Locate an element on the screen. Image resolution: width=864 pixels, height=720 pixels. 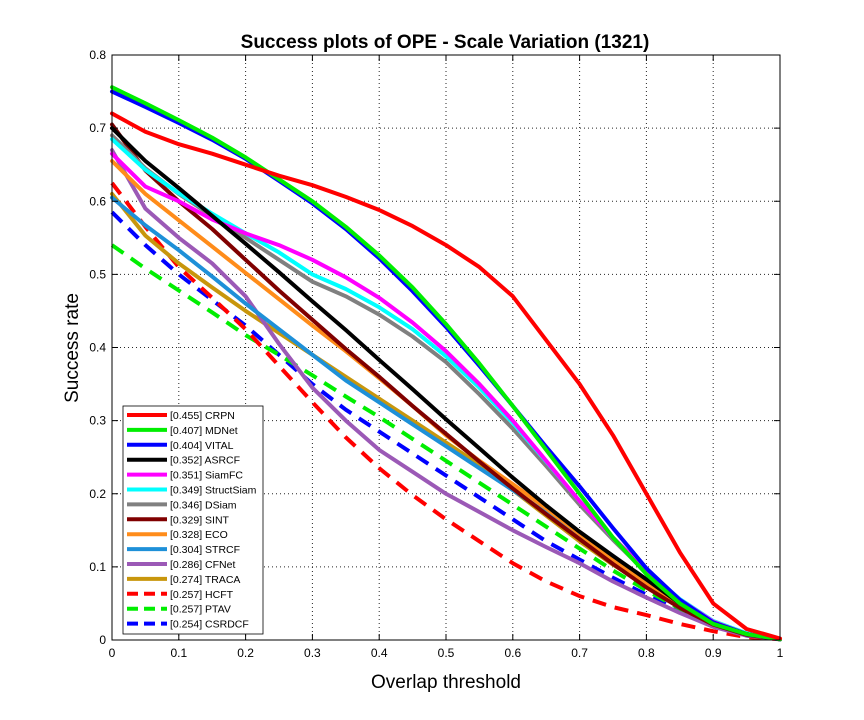
x-tick-label: 0.7 is located at coordinates (579, 653).